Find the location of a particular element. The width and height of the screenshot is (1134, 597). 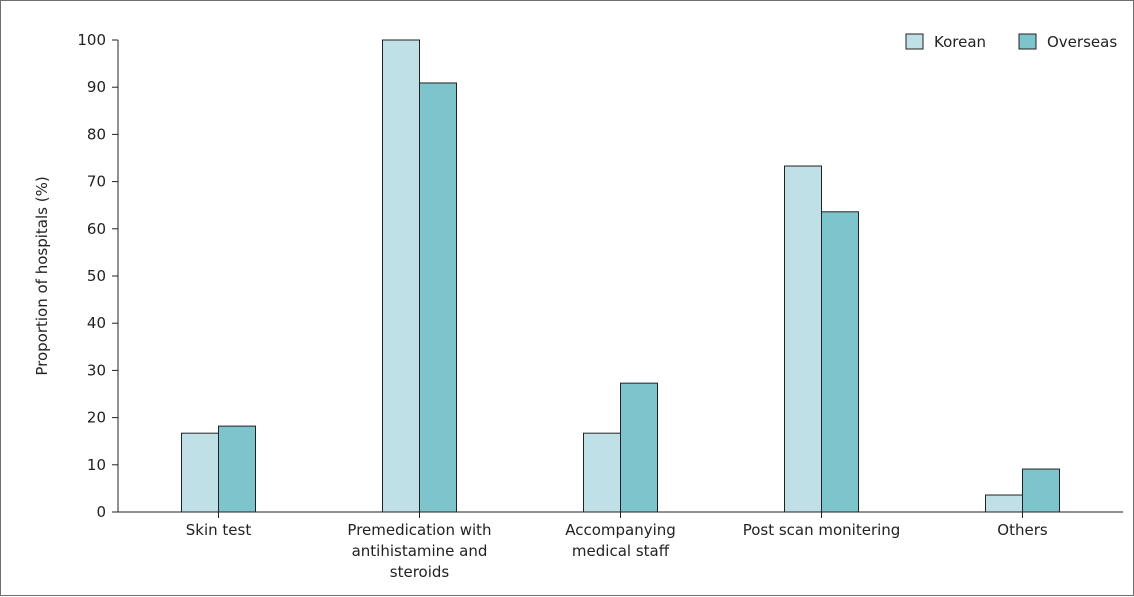

x-category-label-line: medical staff is located at coordinates (621, 551).